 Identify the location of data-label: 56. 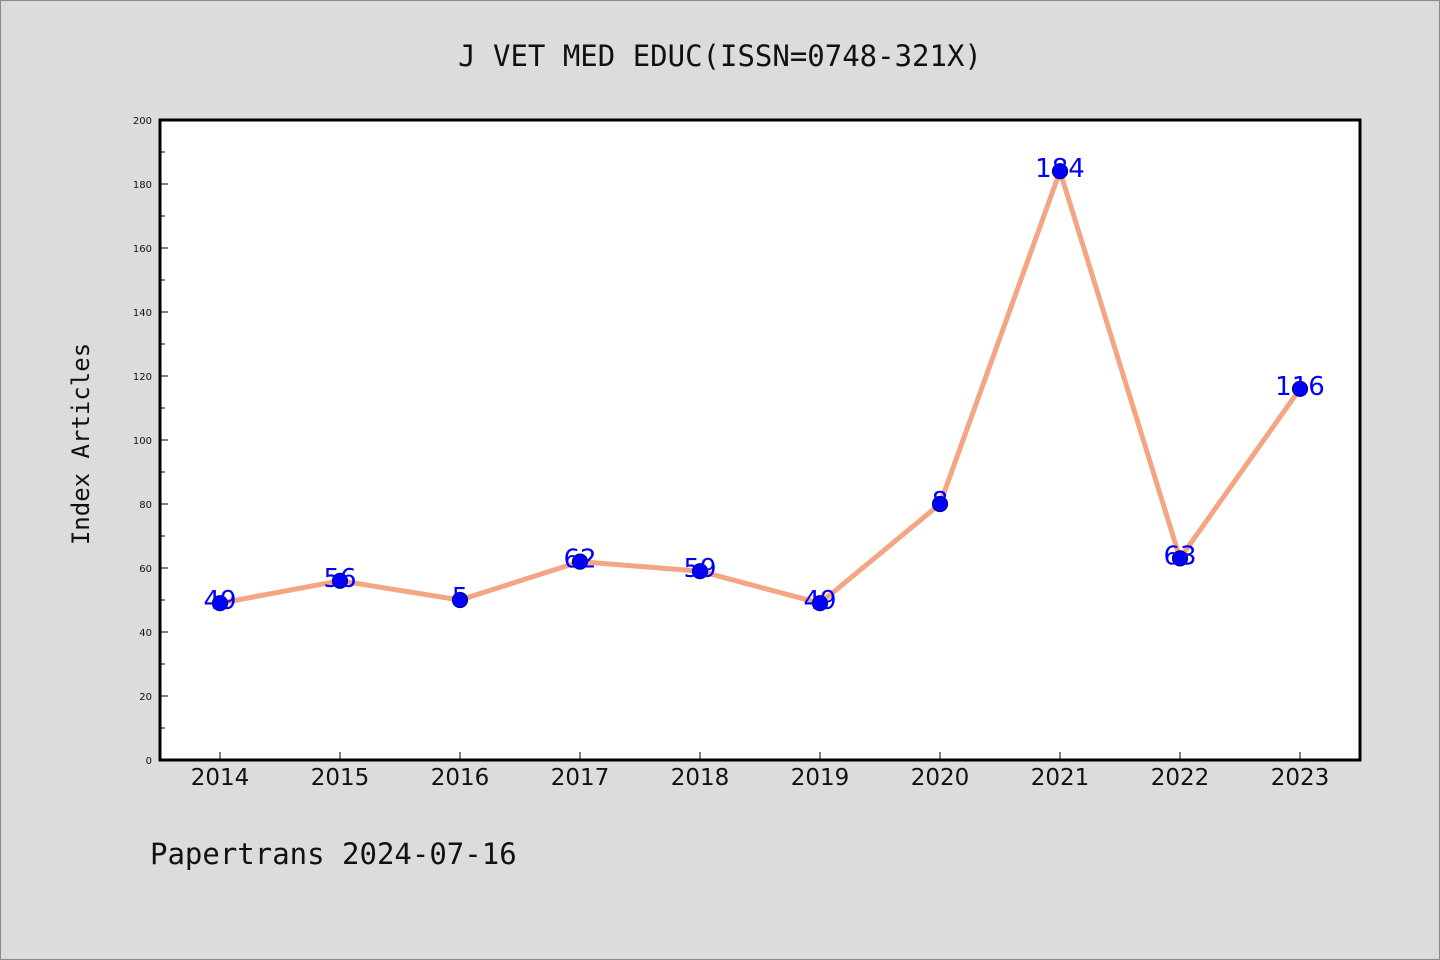
(339, 579).